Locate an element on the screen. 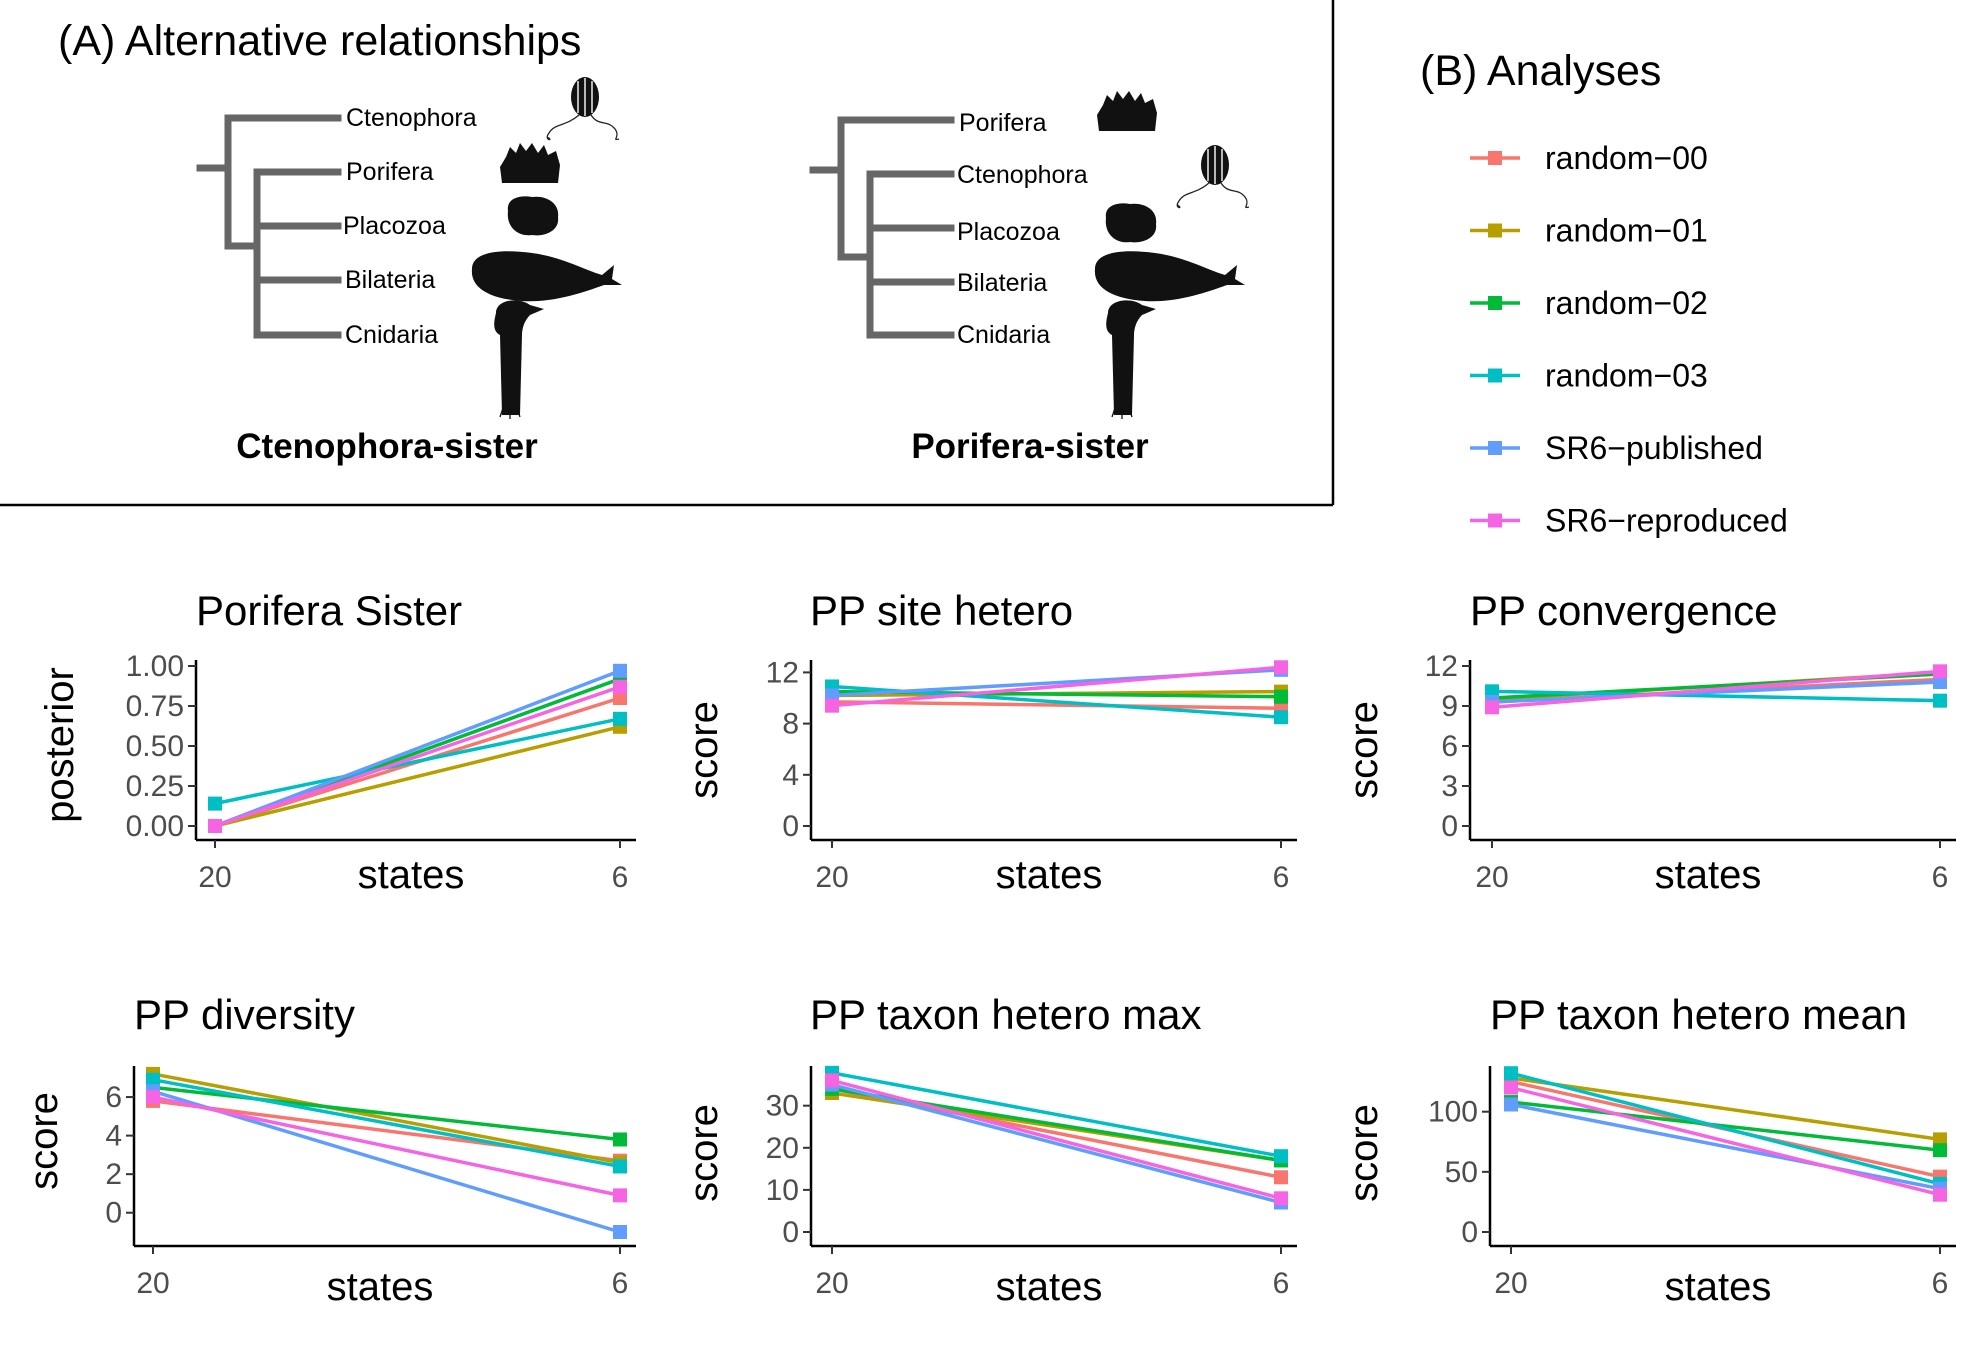 This screenshot has height=1360, width=1964. tree-1-branches is located at coordinates (269, 226).